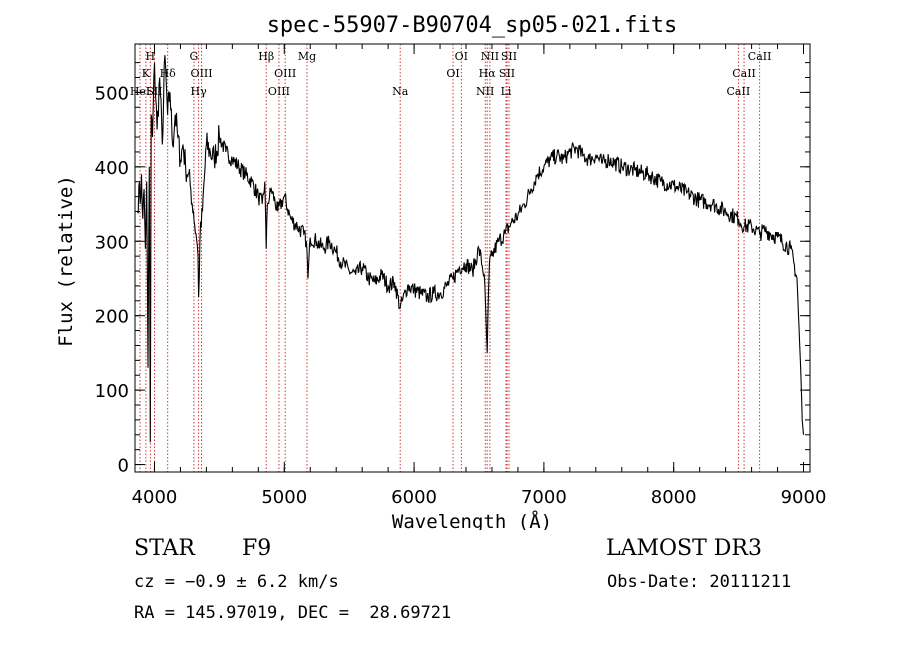 The height and width of the screenshot is (649, 900). Describe the element at coordinates (146, 73) in the screenshot. I see `line-marker-label: K` at that location.